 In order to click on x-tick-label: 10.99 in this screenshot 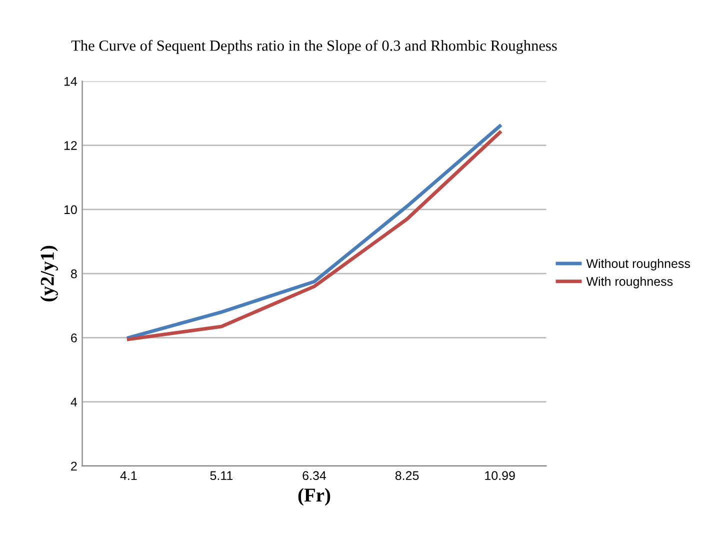, I will do `click(500, 475)`.